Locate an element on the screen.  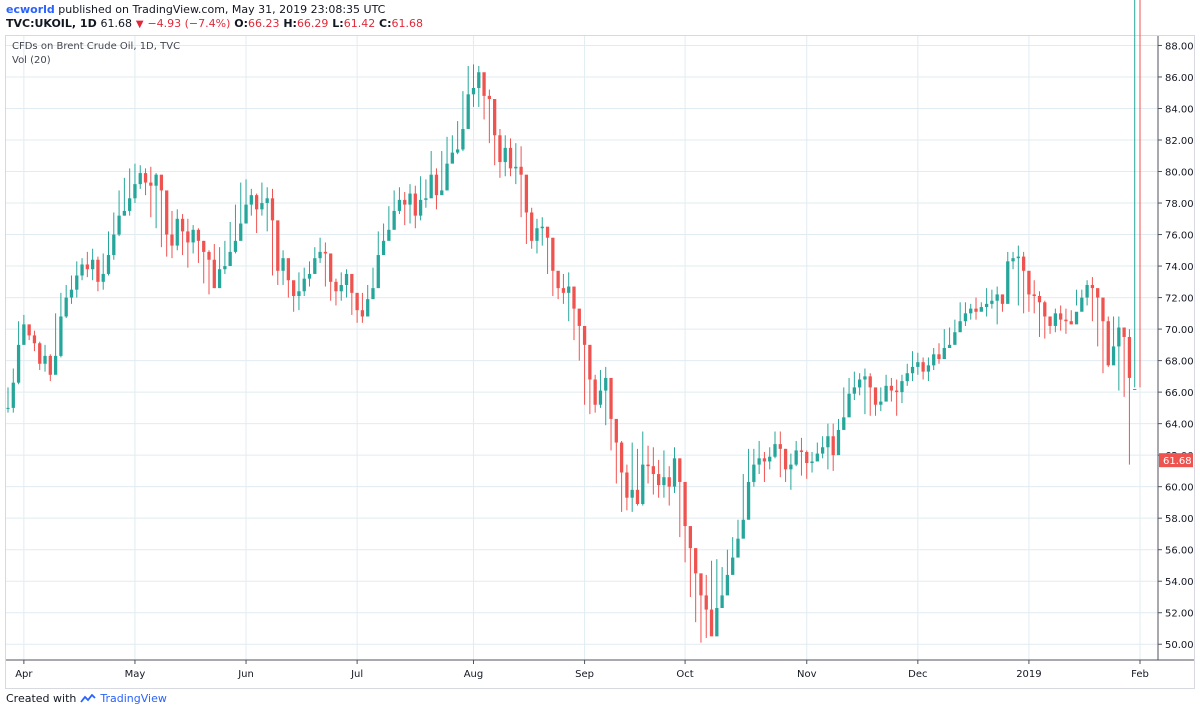
x-tick-label: Oct is located at coordinates (684, 674).